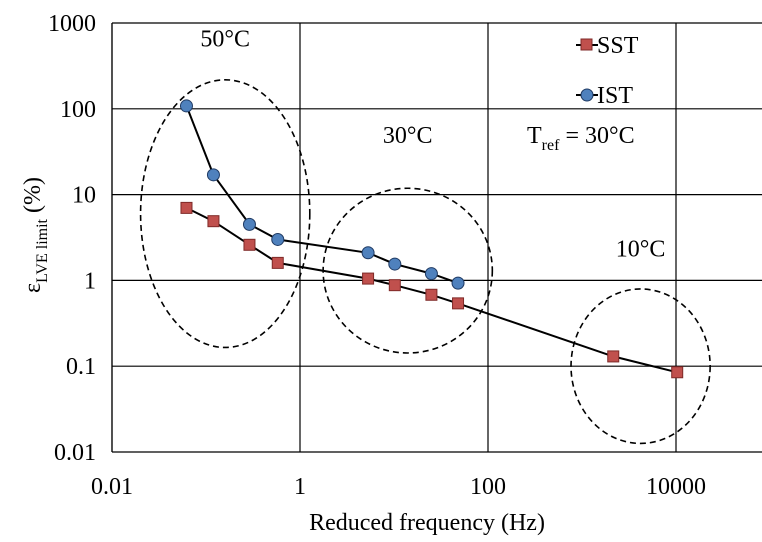  I want to click on tref-label: Tref = 30°C, so click(581, 138).